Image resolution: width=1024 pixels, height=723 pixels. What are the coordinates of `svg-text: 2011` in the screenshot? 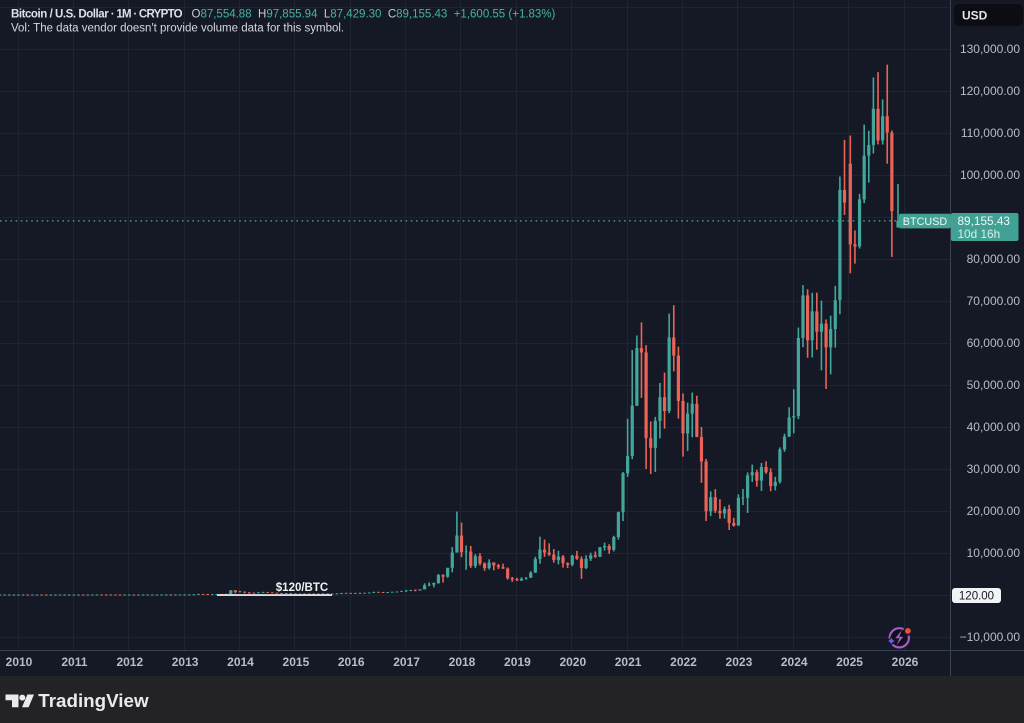 It's located at (74, 662).